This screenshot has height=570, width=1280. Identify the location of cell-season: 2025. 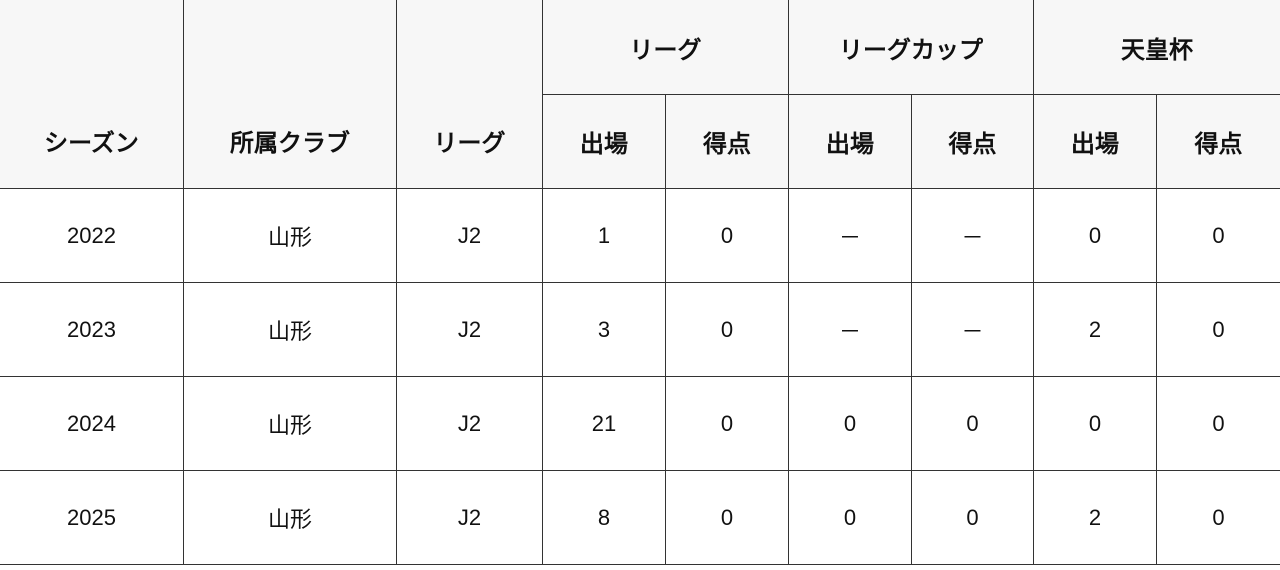
(92, 517).